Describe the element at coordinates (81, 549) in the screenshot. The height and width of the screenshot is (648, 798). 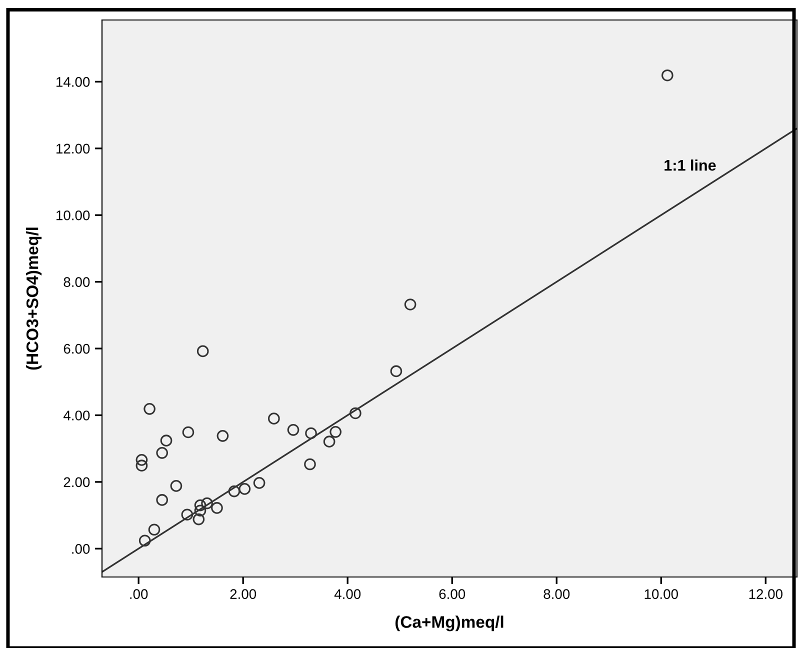
I see `y-tick-label: .00` at that location.